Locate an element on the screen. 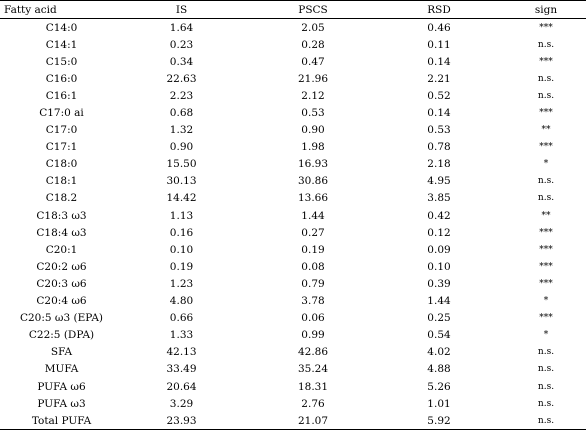  rsd-value-cell: 5.26 is located at coordinates (439, 386).